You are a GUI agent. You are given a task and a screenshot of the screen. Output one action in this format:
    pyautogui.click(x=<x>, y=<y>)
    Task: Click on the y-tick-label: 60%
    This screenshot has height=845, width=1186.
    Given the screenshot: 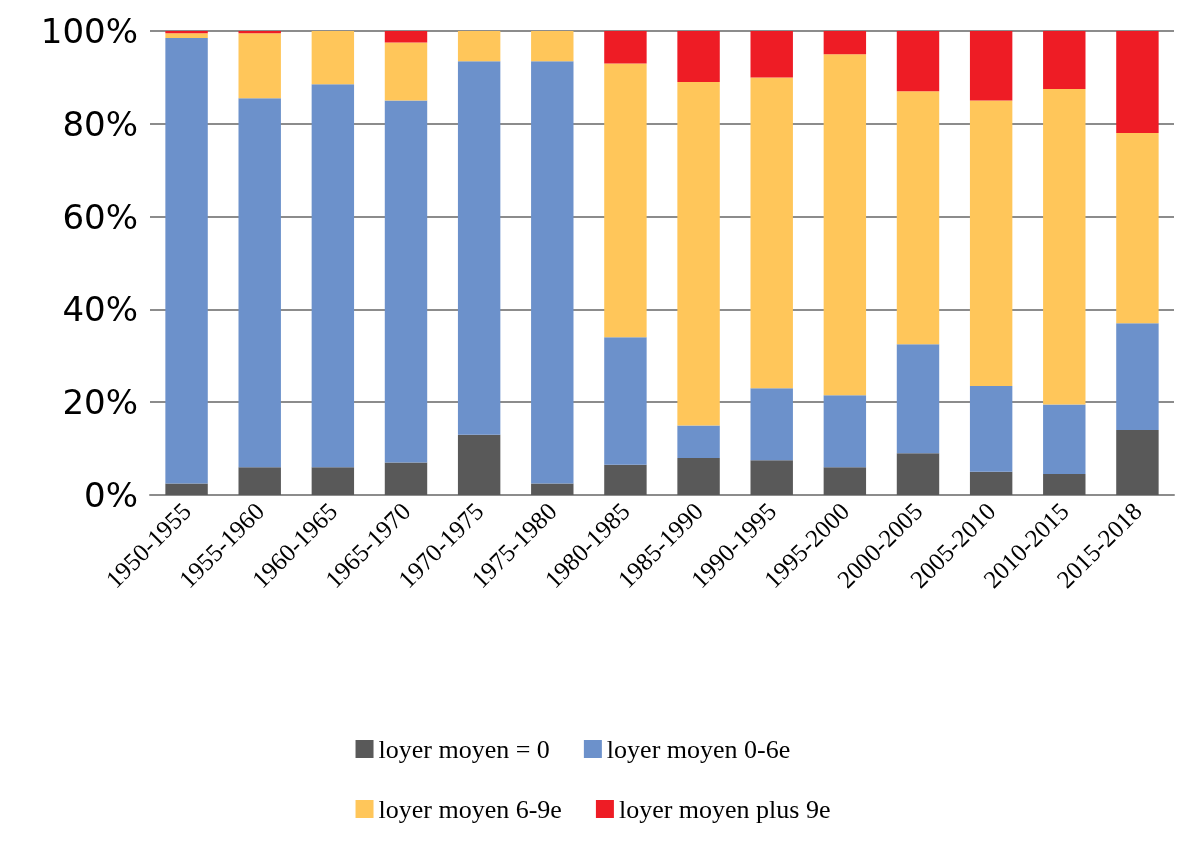 What is the action you would take?
    pyautogui.click(x=100, y=216)
    